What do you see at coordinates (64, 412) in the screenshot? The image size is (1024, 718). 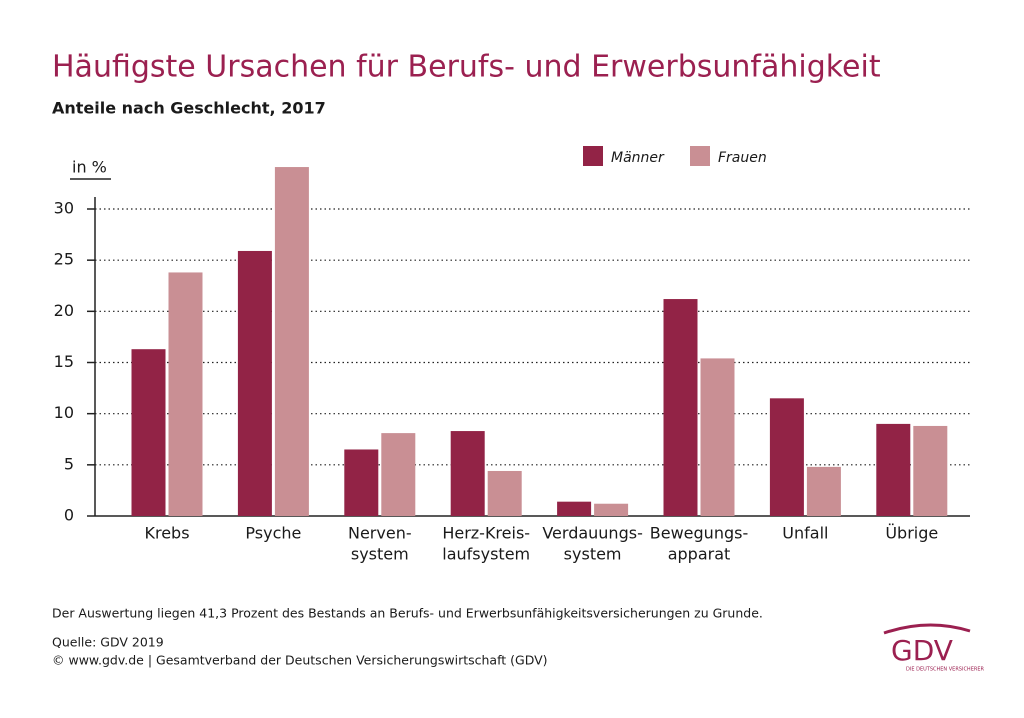 I see `y-tick-label: 10` at bounding box center [64, 412].